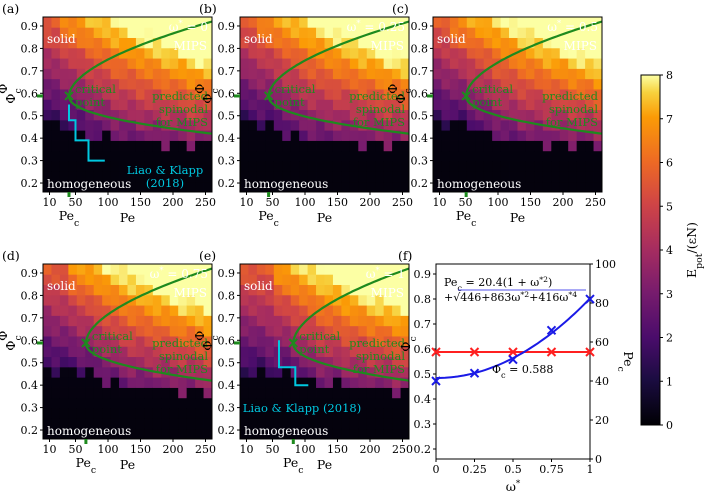 The width and height of the screenshot is (704, 500). I want to click on omega-label: ω* = 0, so click(188, 26).